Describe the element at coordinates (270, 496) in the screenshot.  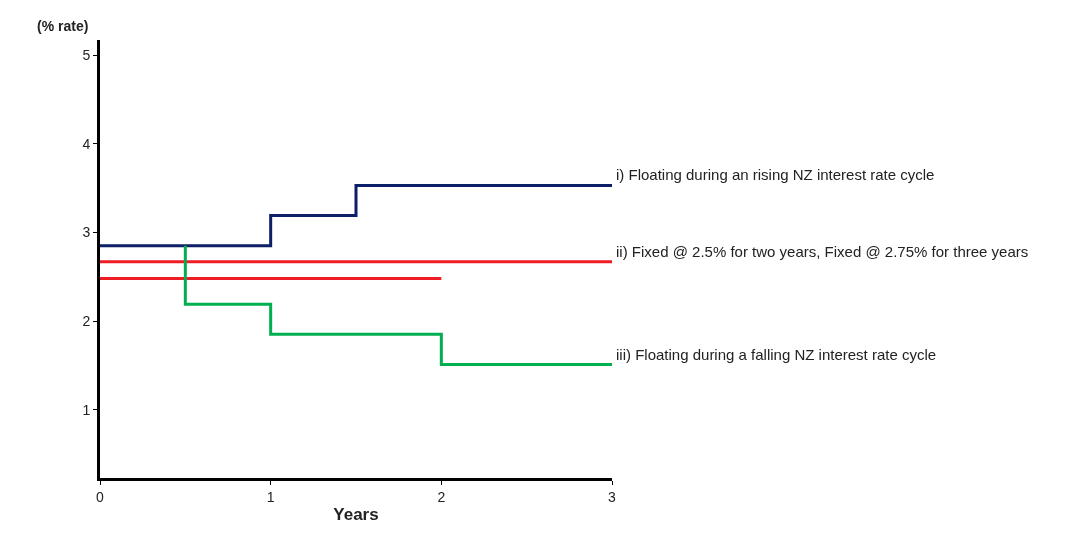
I see `x-tick-label: 1` at that location.